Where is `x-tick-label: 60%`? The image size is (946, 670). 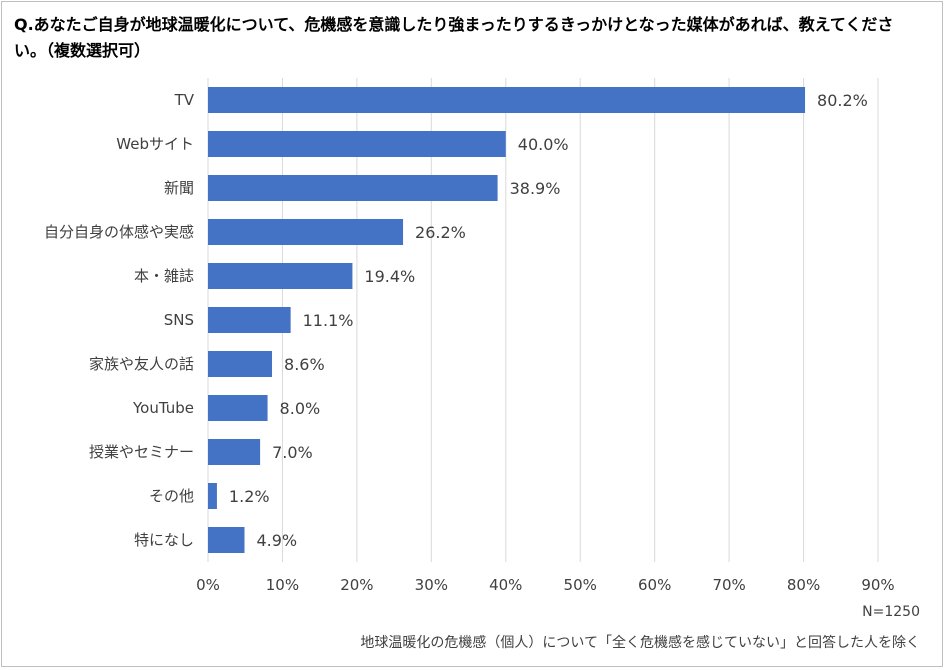
x-tick-label: 60% is located at coordinates (654, 585).